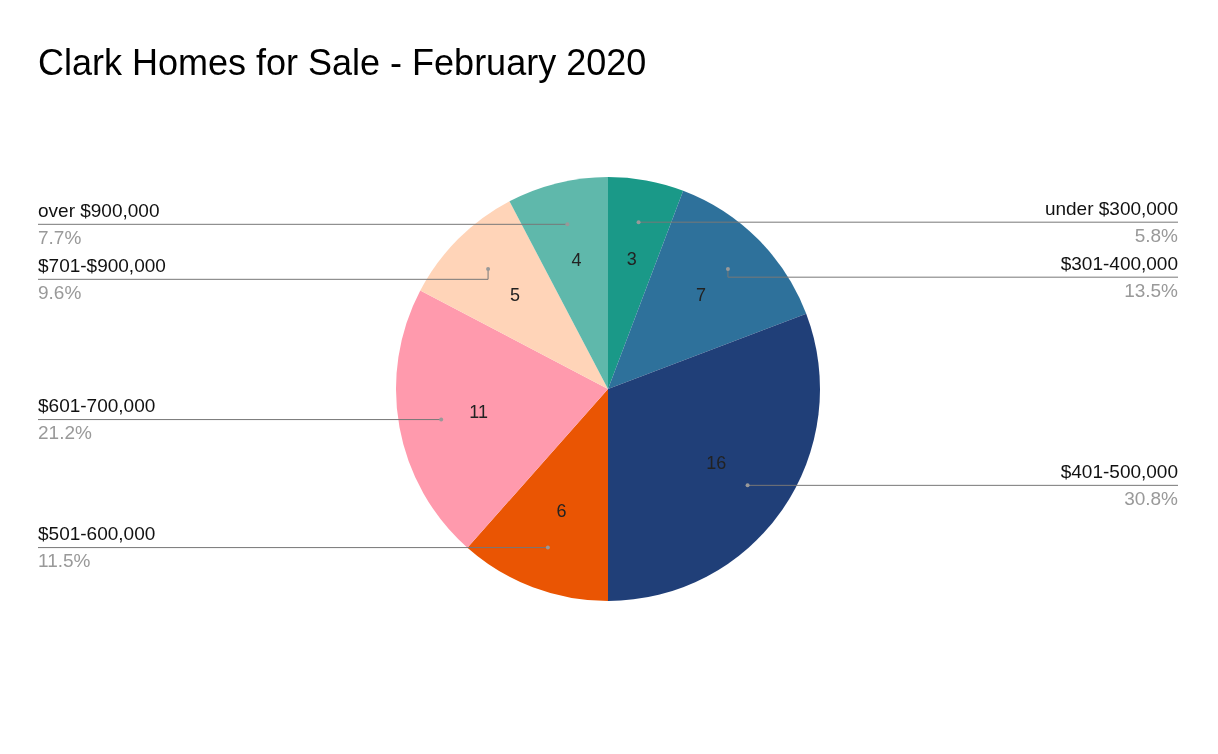  What do you see at coordinates (515, 295) in the screenshot?
I see `data-label: 5` at bounding box center [515, 295].